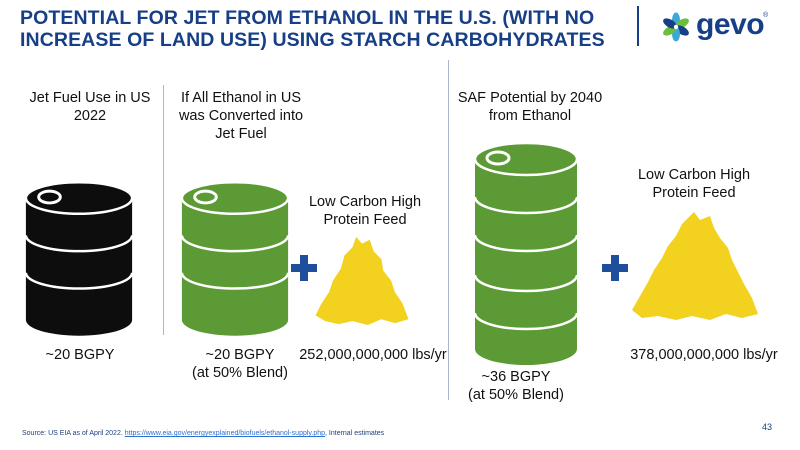 This screenshot has width=800, height=450. What do you see at coordinates (516, 386) in the screenshot?
I see `saf-2040-value: ~36 BGPY (at 50% Blend)` at bounding box center [516, 386].